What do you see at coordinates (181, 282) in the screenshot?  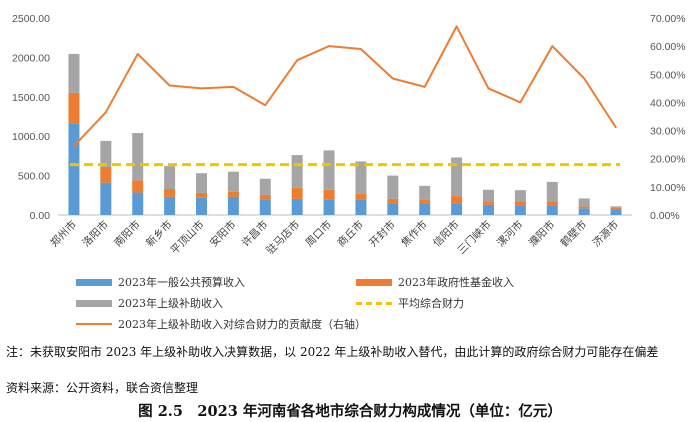 I see `legend-label: 2023年一般公共预算收入` at bounding box center [181, 282].